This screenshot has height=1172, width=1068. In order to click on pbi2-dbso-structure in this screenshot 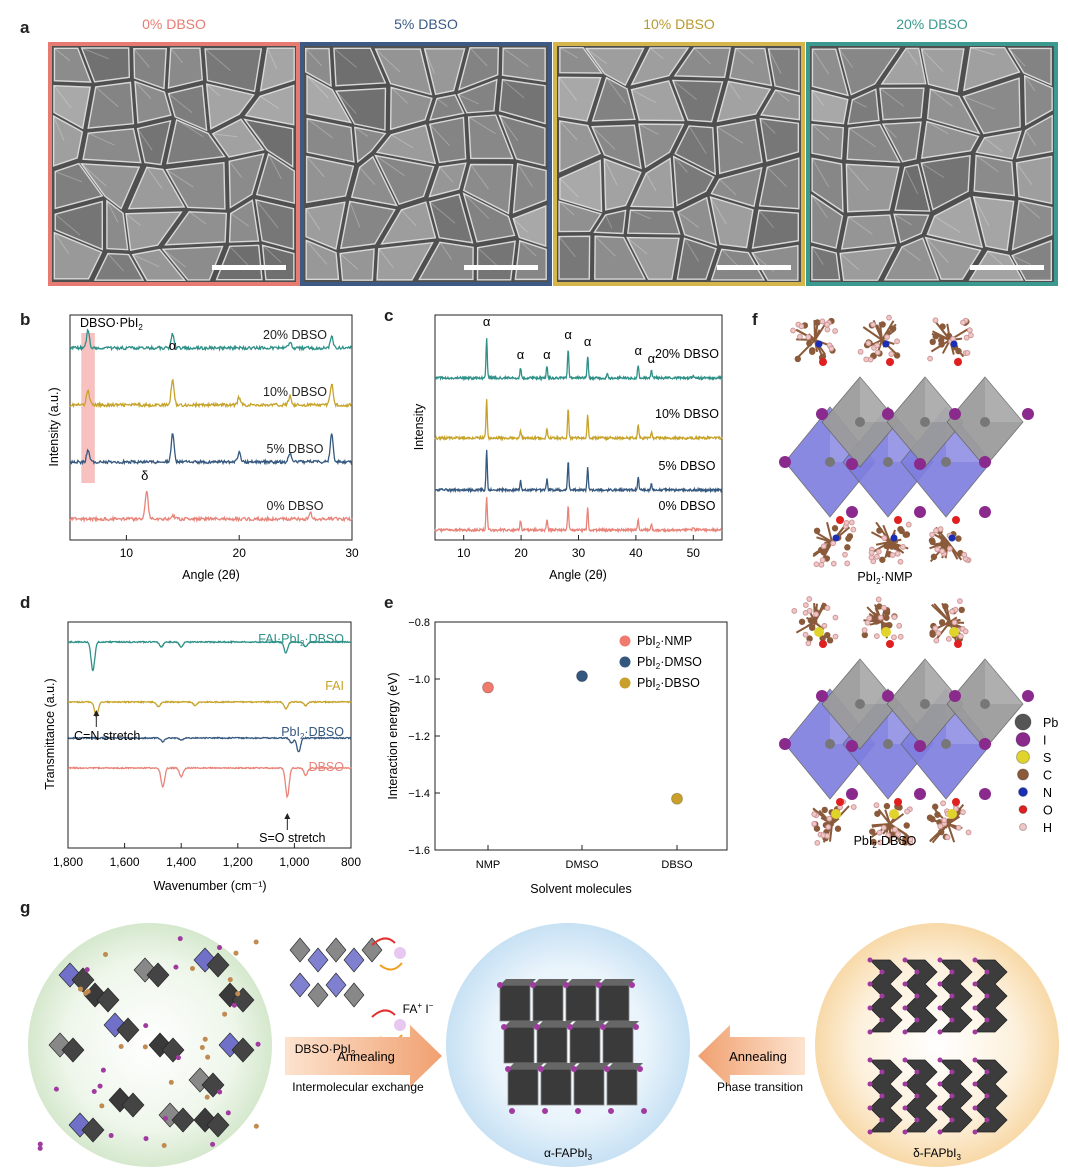, I will do `click(906, 721)`.